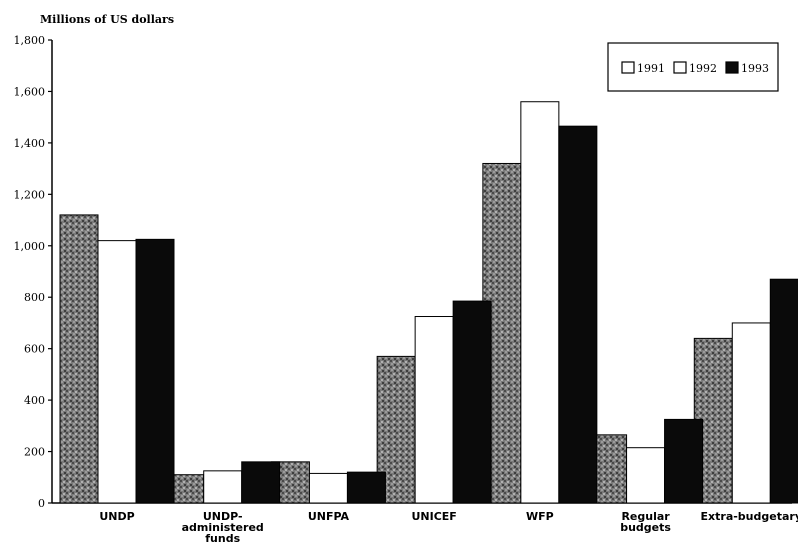 Image resolution: width=798 pixels, height=547 pixels. What do you see at coordinates (749, 516) in the screenshot?
I see `category-label: Extra-budgetary` at bounding box center [749, 516].